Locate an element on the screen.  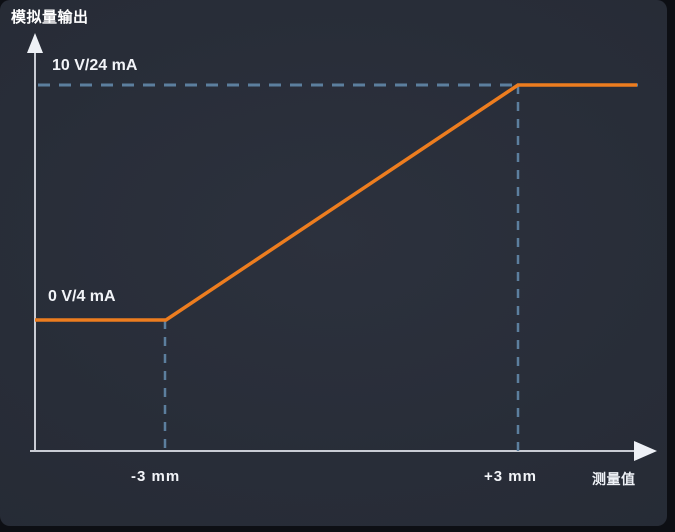
y-axis-arrow-icon is located at coordinates (35, 43).